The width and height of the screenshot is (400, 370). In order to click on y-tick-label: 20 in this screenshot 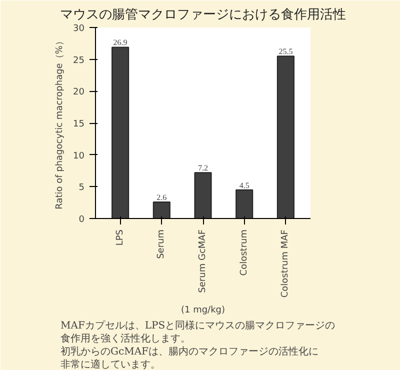, I will do `click(79, 93)`.